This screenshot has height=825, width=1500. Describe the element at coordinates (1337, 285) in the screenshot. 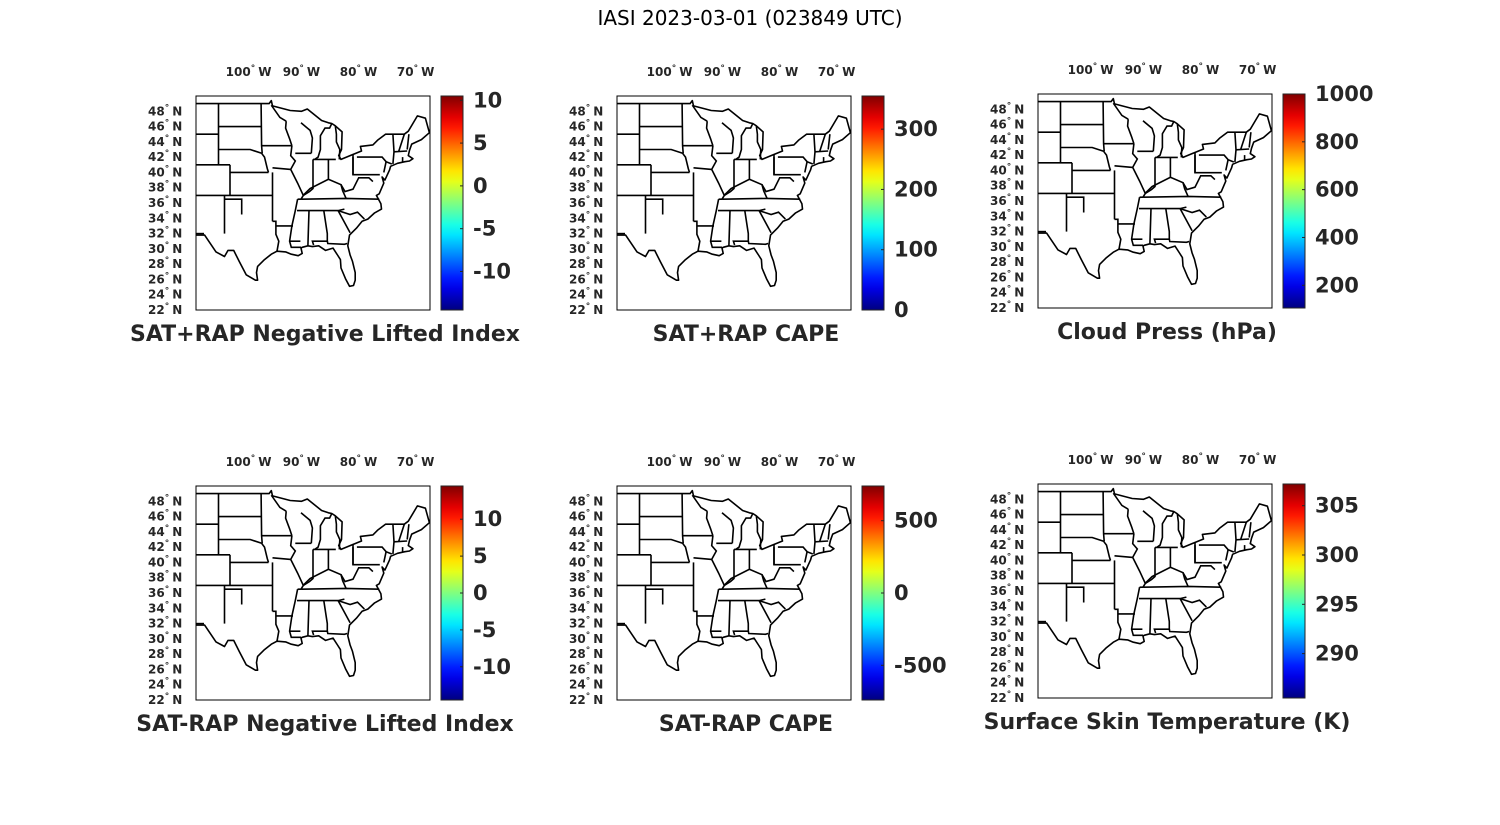

I see `colorbar-tick-label: 200` at that location.